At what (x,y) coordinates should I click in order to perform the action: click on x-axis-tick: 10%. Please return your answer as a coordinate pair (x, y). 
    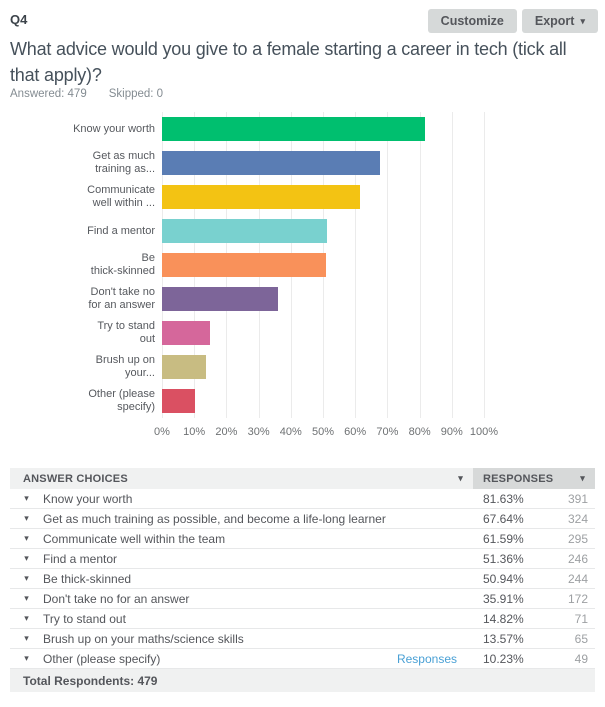
    Looking at the image, I should click on (194, 432).